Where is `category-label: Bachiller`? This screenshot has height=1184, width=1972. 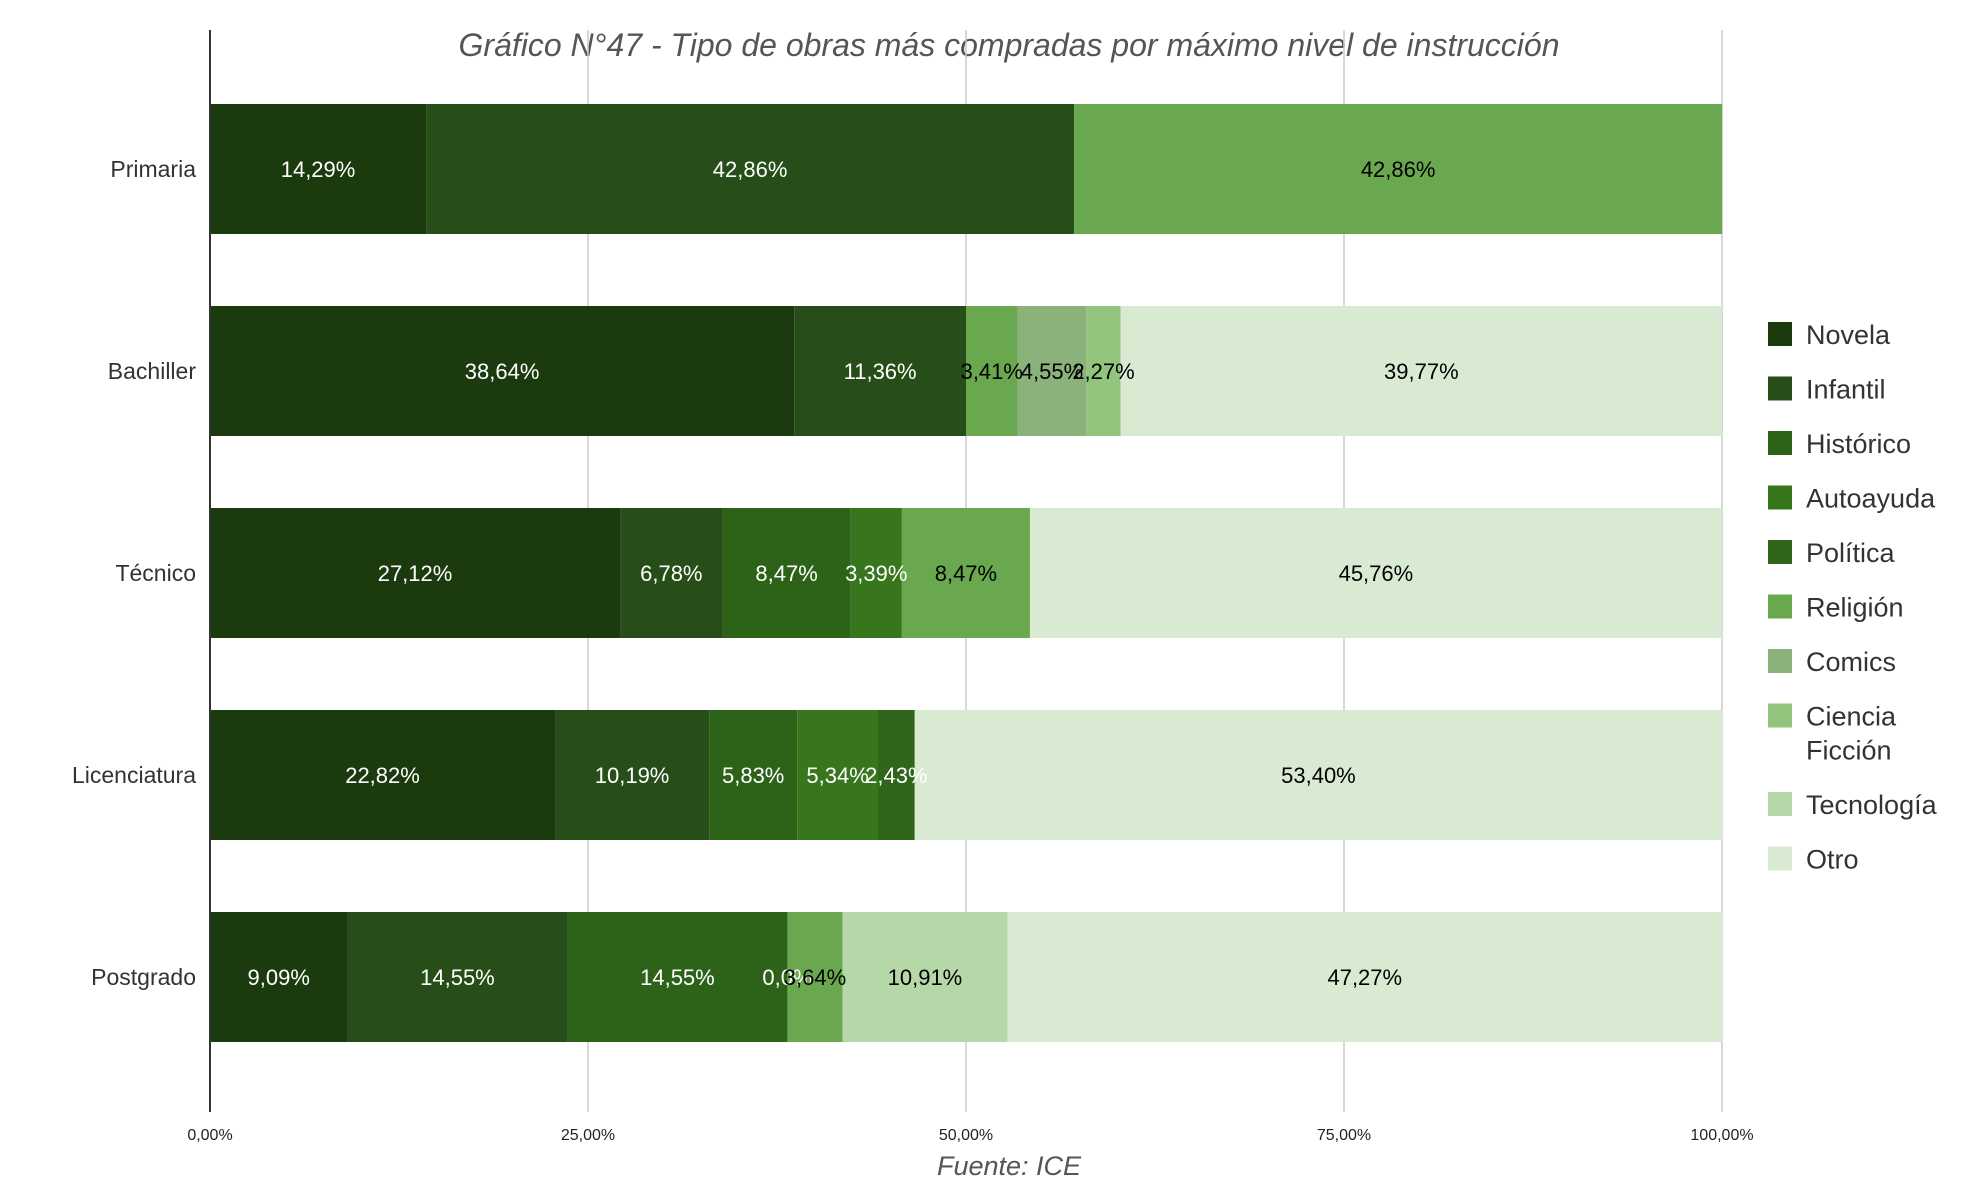 category-label: Bachiller is located at coordinates (152, 371).